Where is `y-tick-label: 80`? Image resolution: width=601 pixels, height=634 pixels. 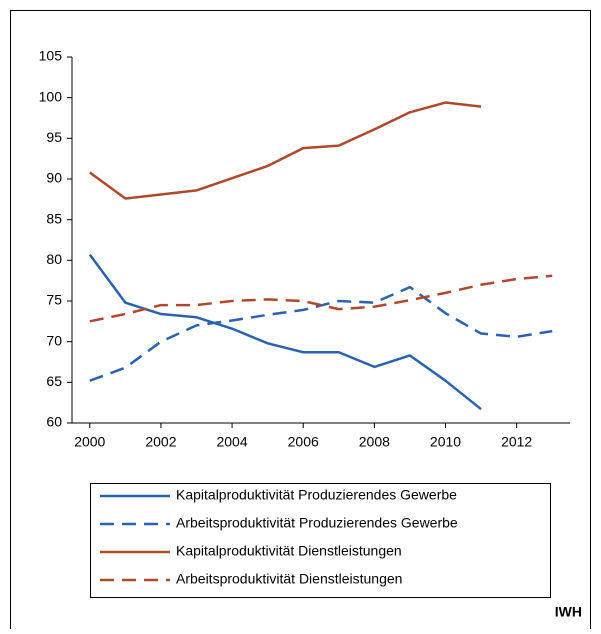 y-tick-label: 80 is located at coordinates (54, 259).